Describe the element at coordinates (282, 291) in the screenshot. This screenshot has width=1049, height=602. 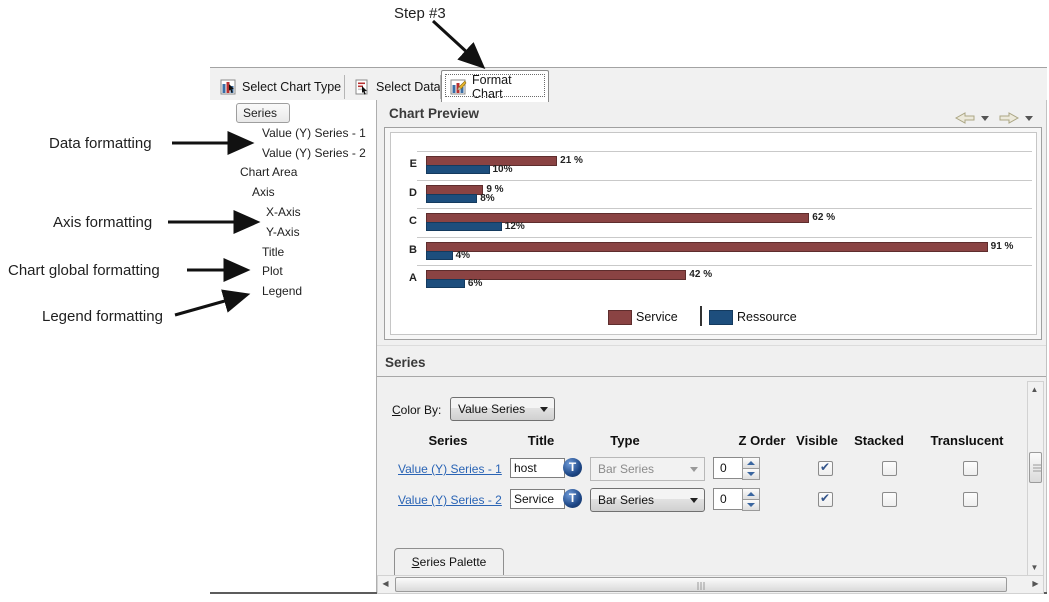
I see `tree-item-legend: Legend` at that location.